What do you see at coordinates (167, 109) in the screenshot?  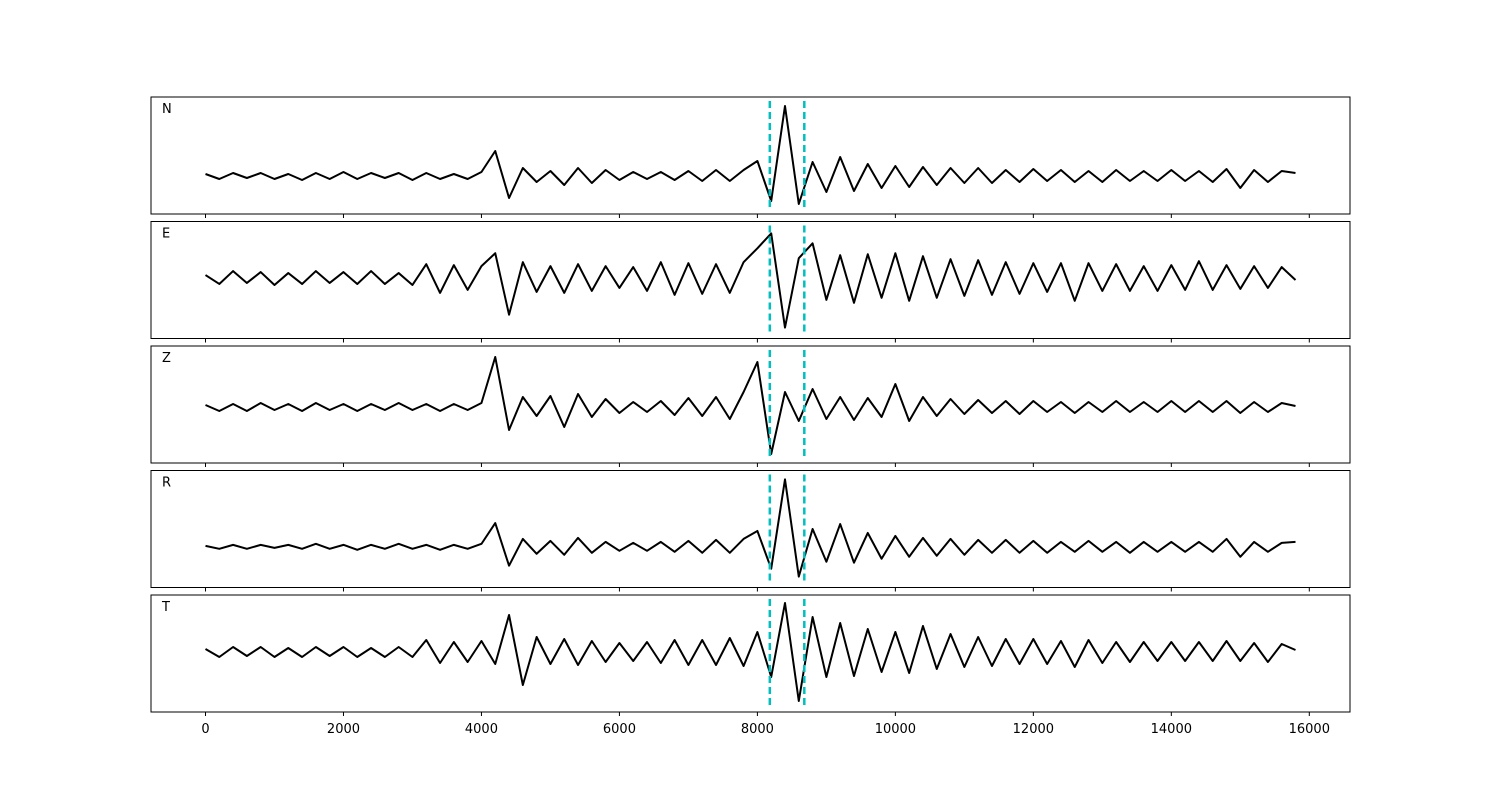 I see `panel-label: N` at bounding box center [167, 109].